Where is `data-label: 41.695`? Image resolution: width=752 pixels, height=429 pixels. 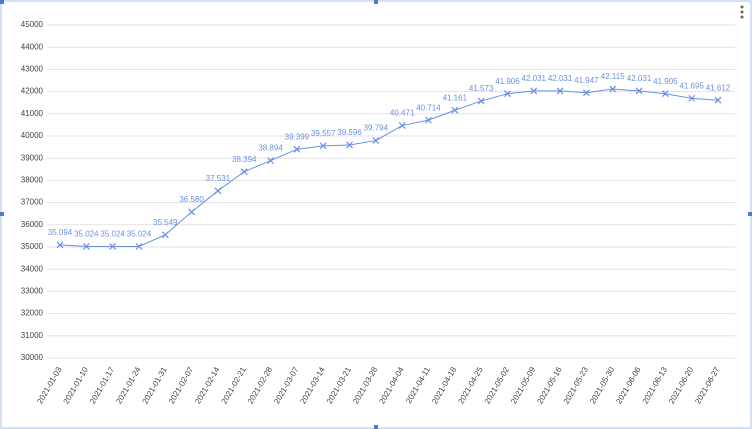
data-label: 41.695 is located at coordinates (691, 85).